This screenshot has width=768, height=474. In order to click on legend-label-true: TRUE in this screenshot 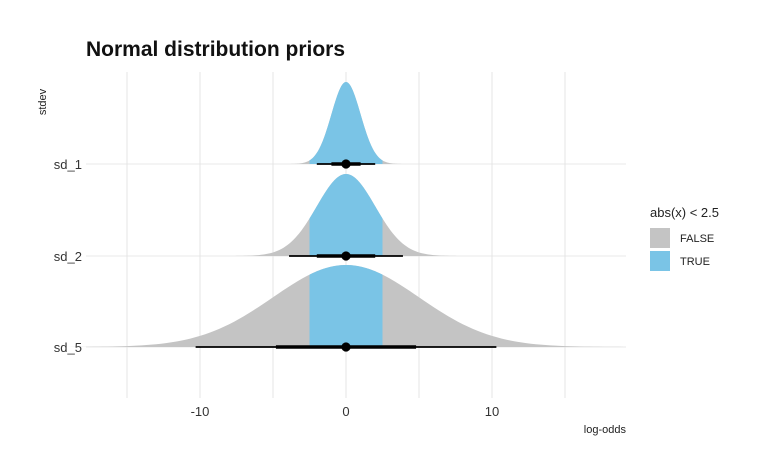, I will do `click(695, 262)`.